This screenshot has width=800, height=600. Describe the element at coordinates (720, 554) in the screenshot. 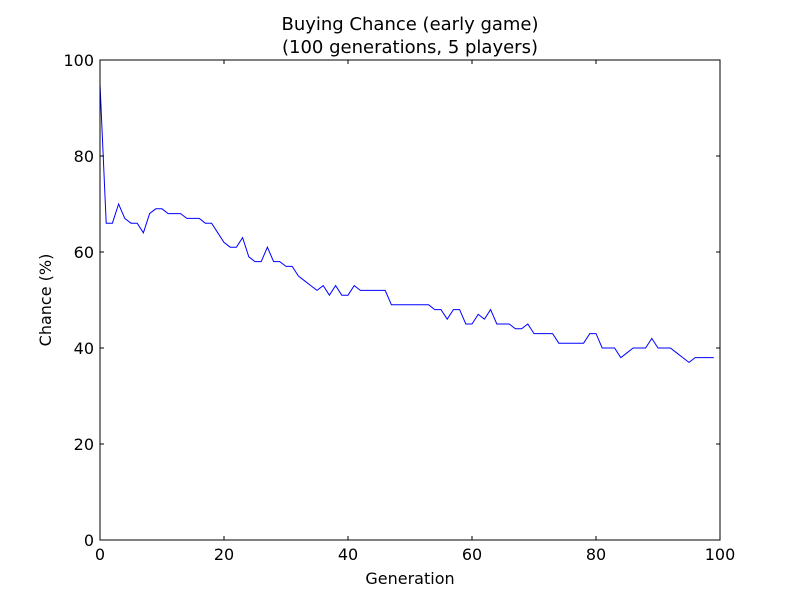

I see `x-tick-label-100: 100` at that location.